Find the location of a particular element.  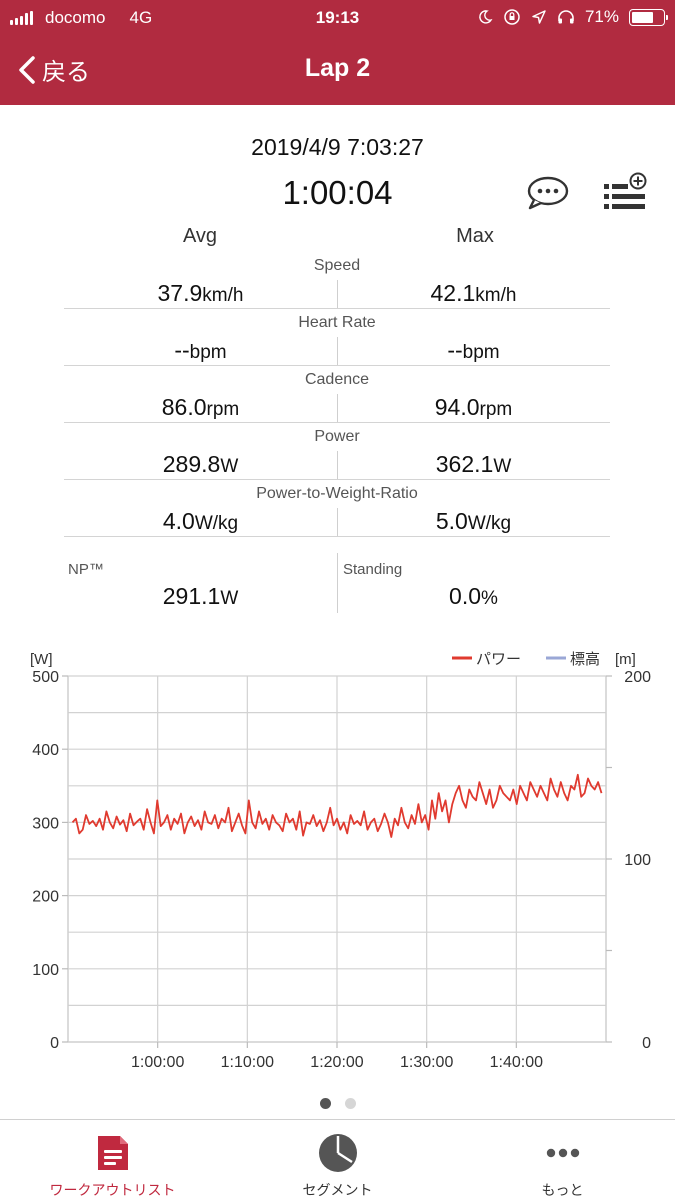

y-tick-label: 500 is located at coordinates (45, 677).